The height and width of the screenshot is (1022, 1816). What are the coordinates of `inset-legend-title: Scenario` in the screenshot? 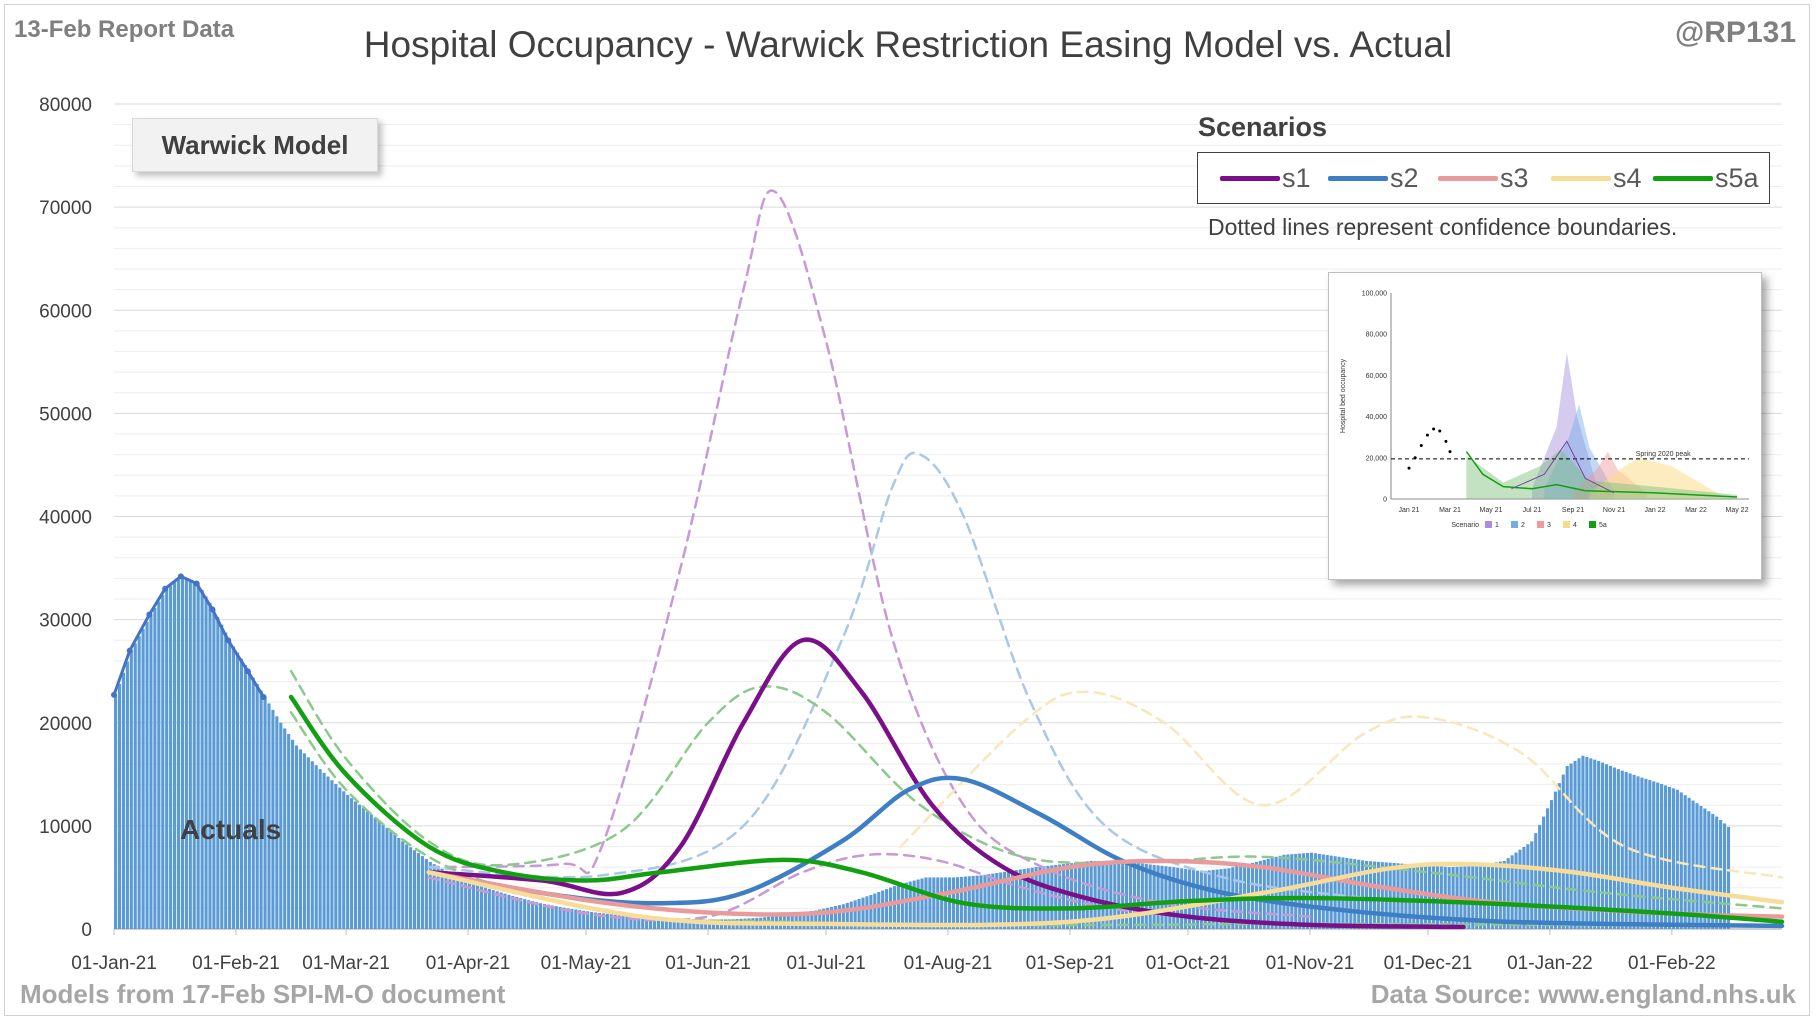 It's located at (1465, 525).